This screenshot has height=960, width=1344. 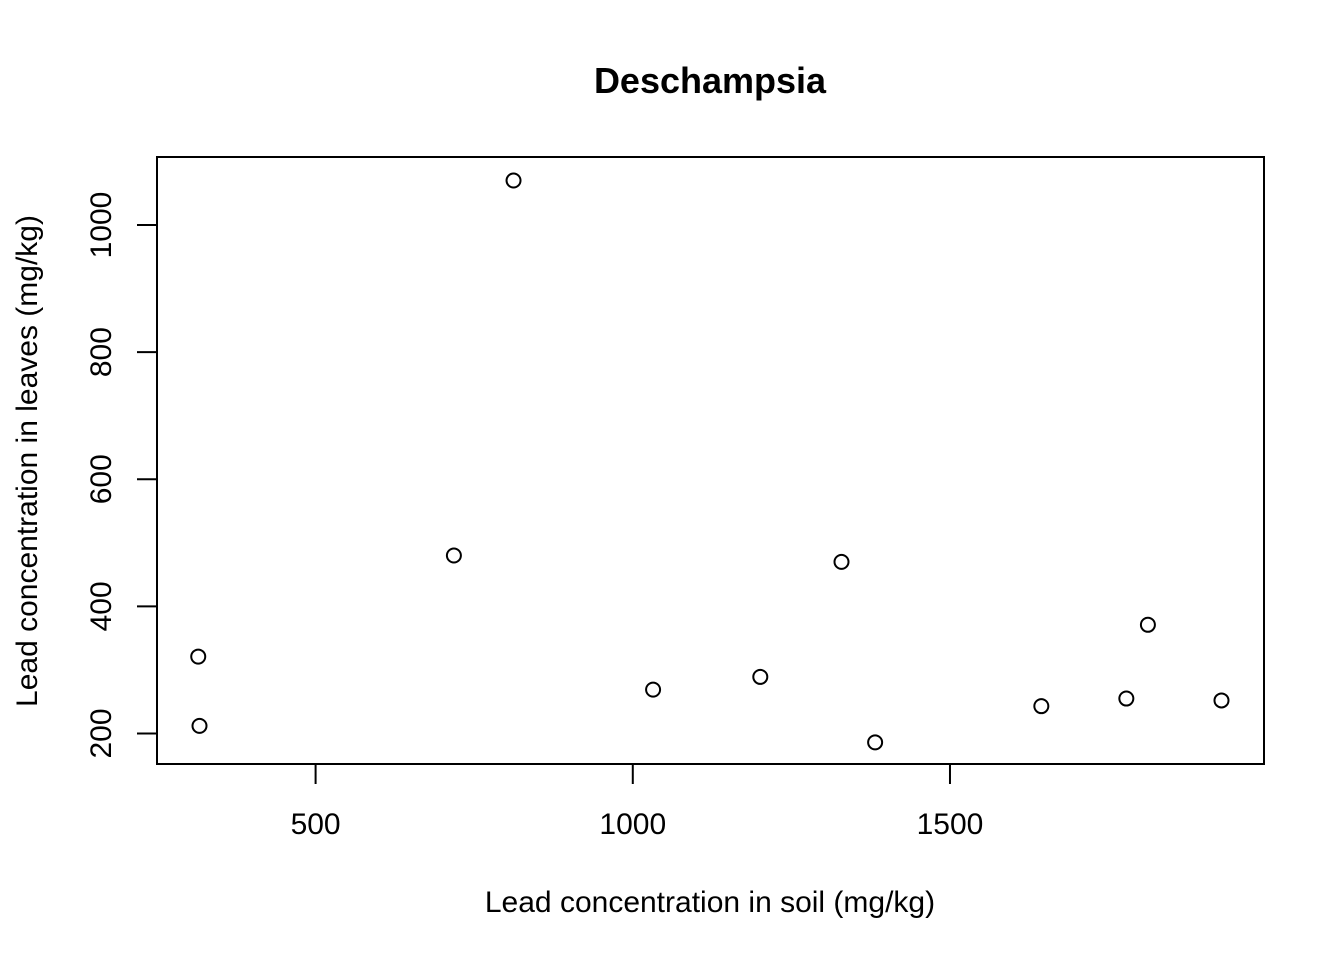 I want to click on y-tick-label: 800, so click(x=101, y=352).